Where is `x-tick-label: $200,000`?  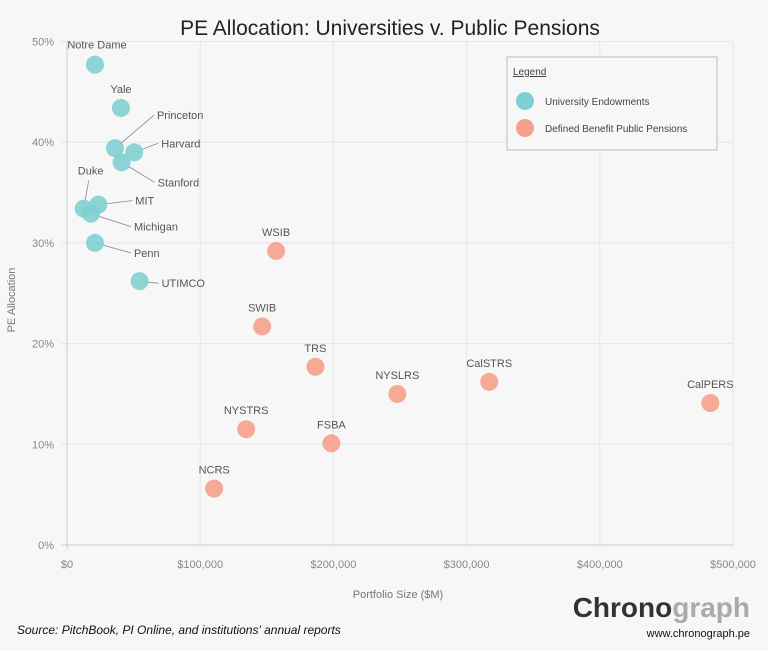 x-tick-label: $200,000 is located at coordinates (333, 565).